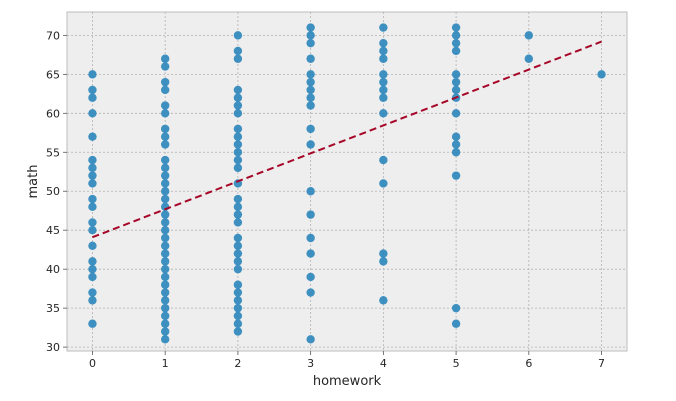 The width and height of the screenshot is (676, 401). What do you see at coordinates (601, 363) in the screenshot?
I see `x-tick-label: 7` at bounding box center [601, 363].